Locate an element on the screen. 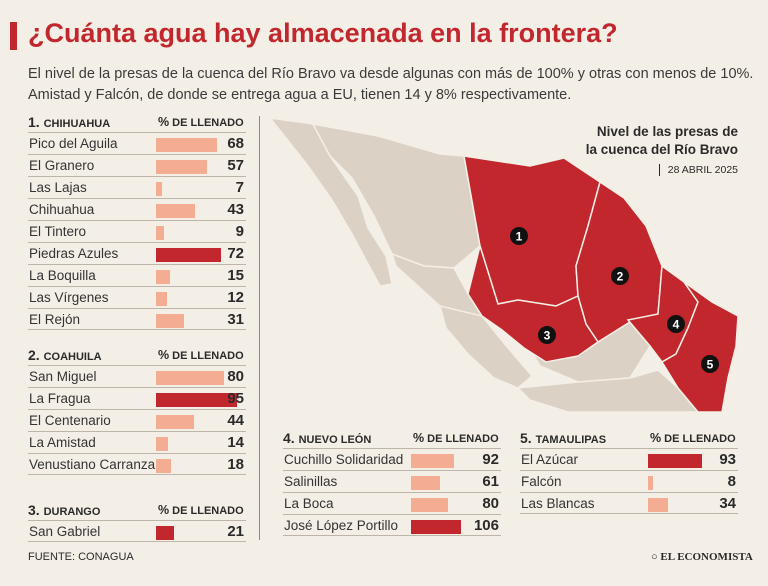 The image size is (768, 586). dam-row: Piedras Azules 72 is located at coordinates (137, 253).